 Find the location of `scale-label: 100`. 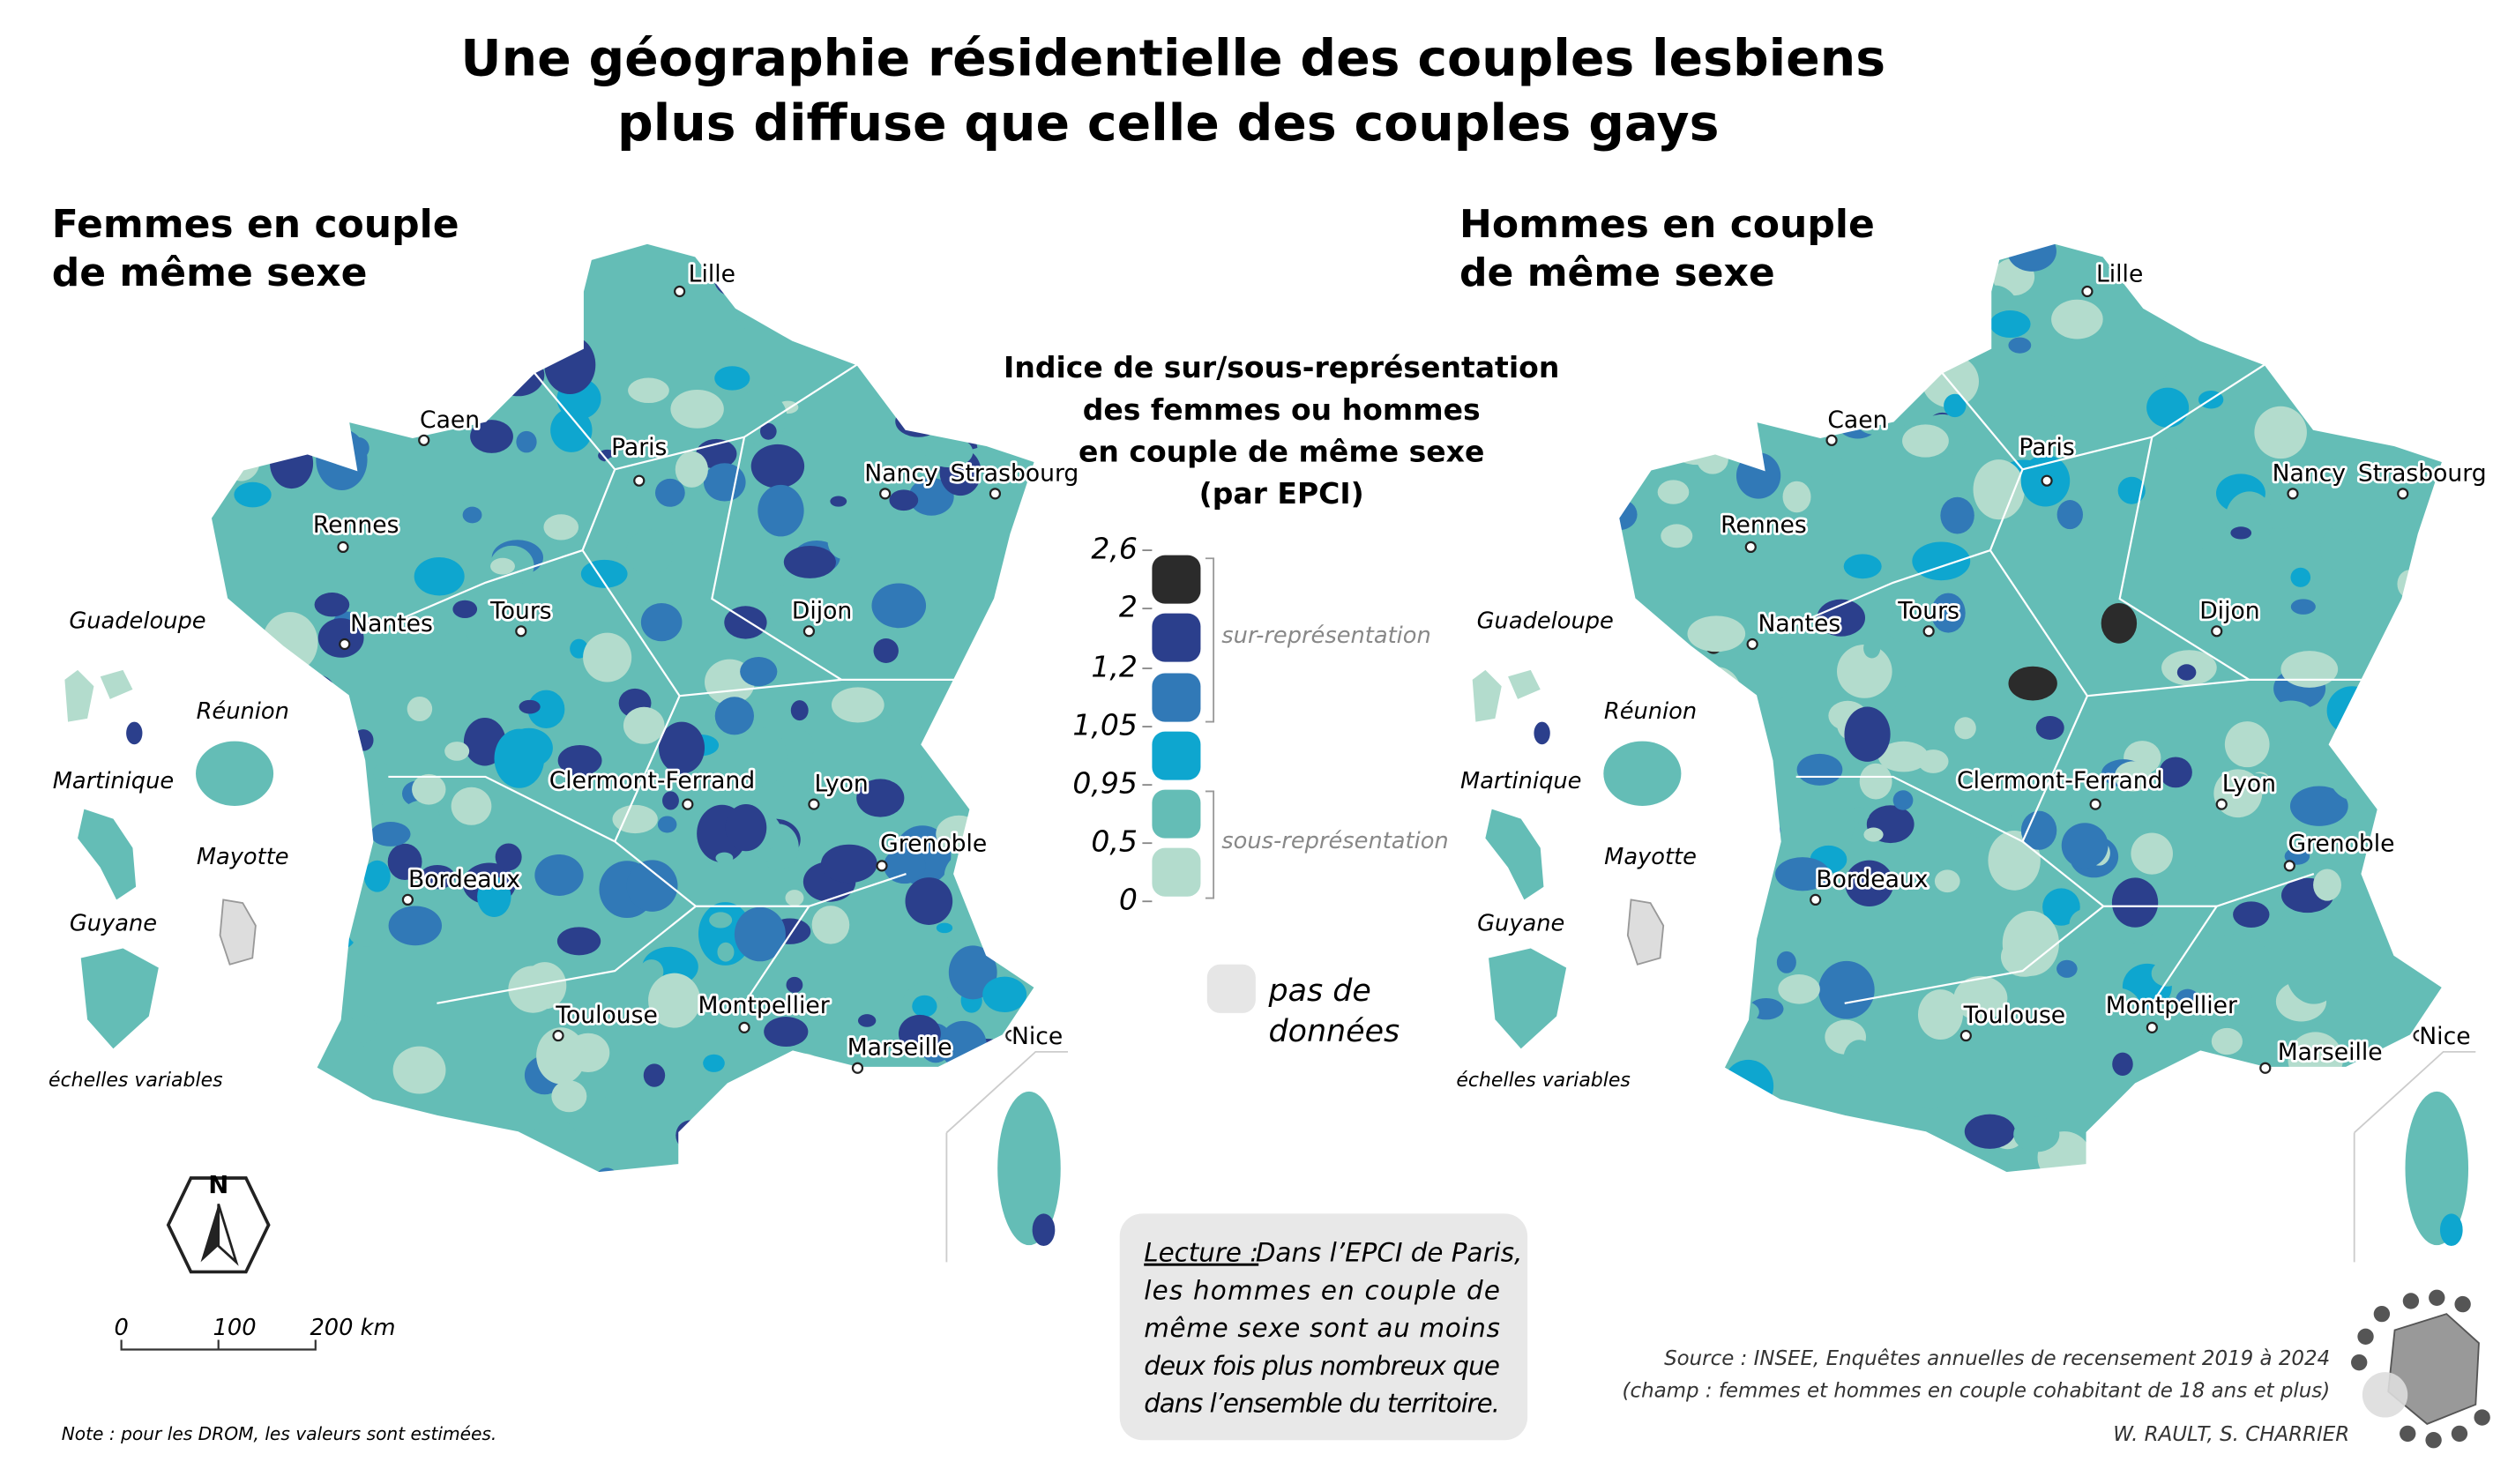

scale-label: 100 is located at coordinates (235, 1328).